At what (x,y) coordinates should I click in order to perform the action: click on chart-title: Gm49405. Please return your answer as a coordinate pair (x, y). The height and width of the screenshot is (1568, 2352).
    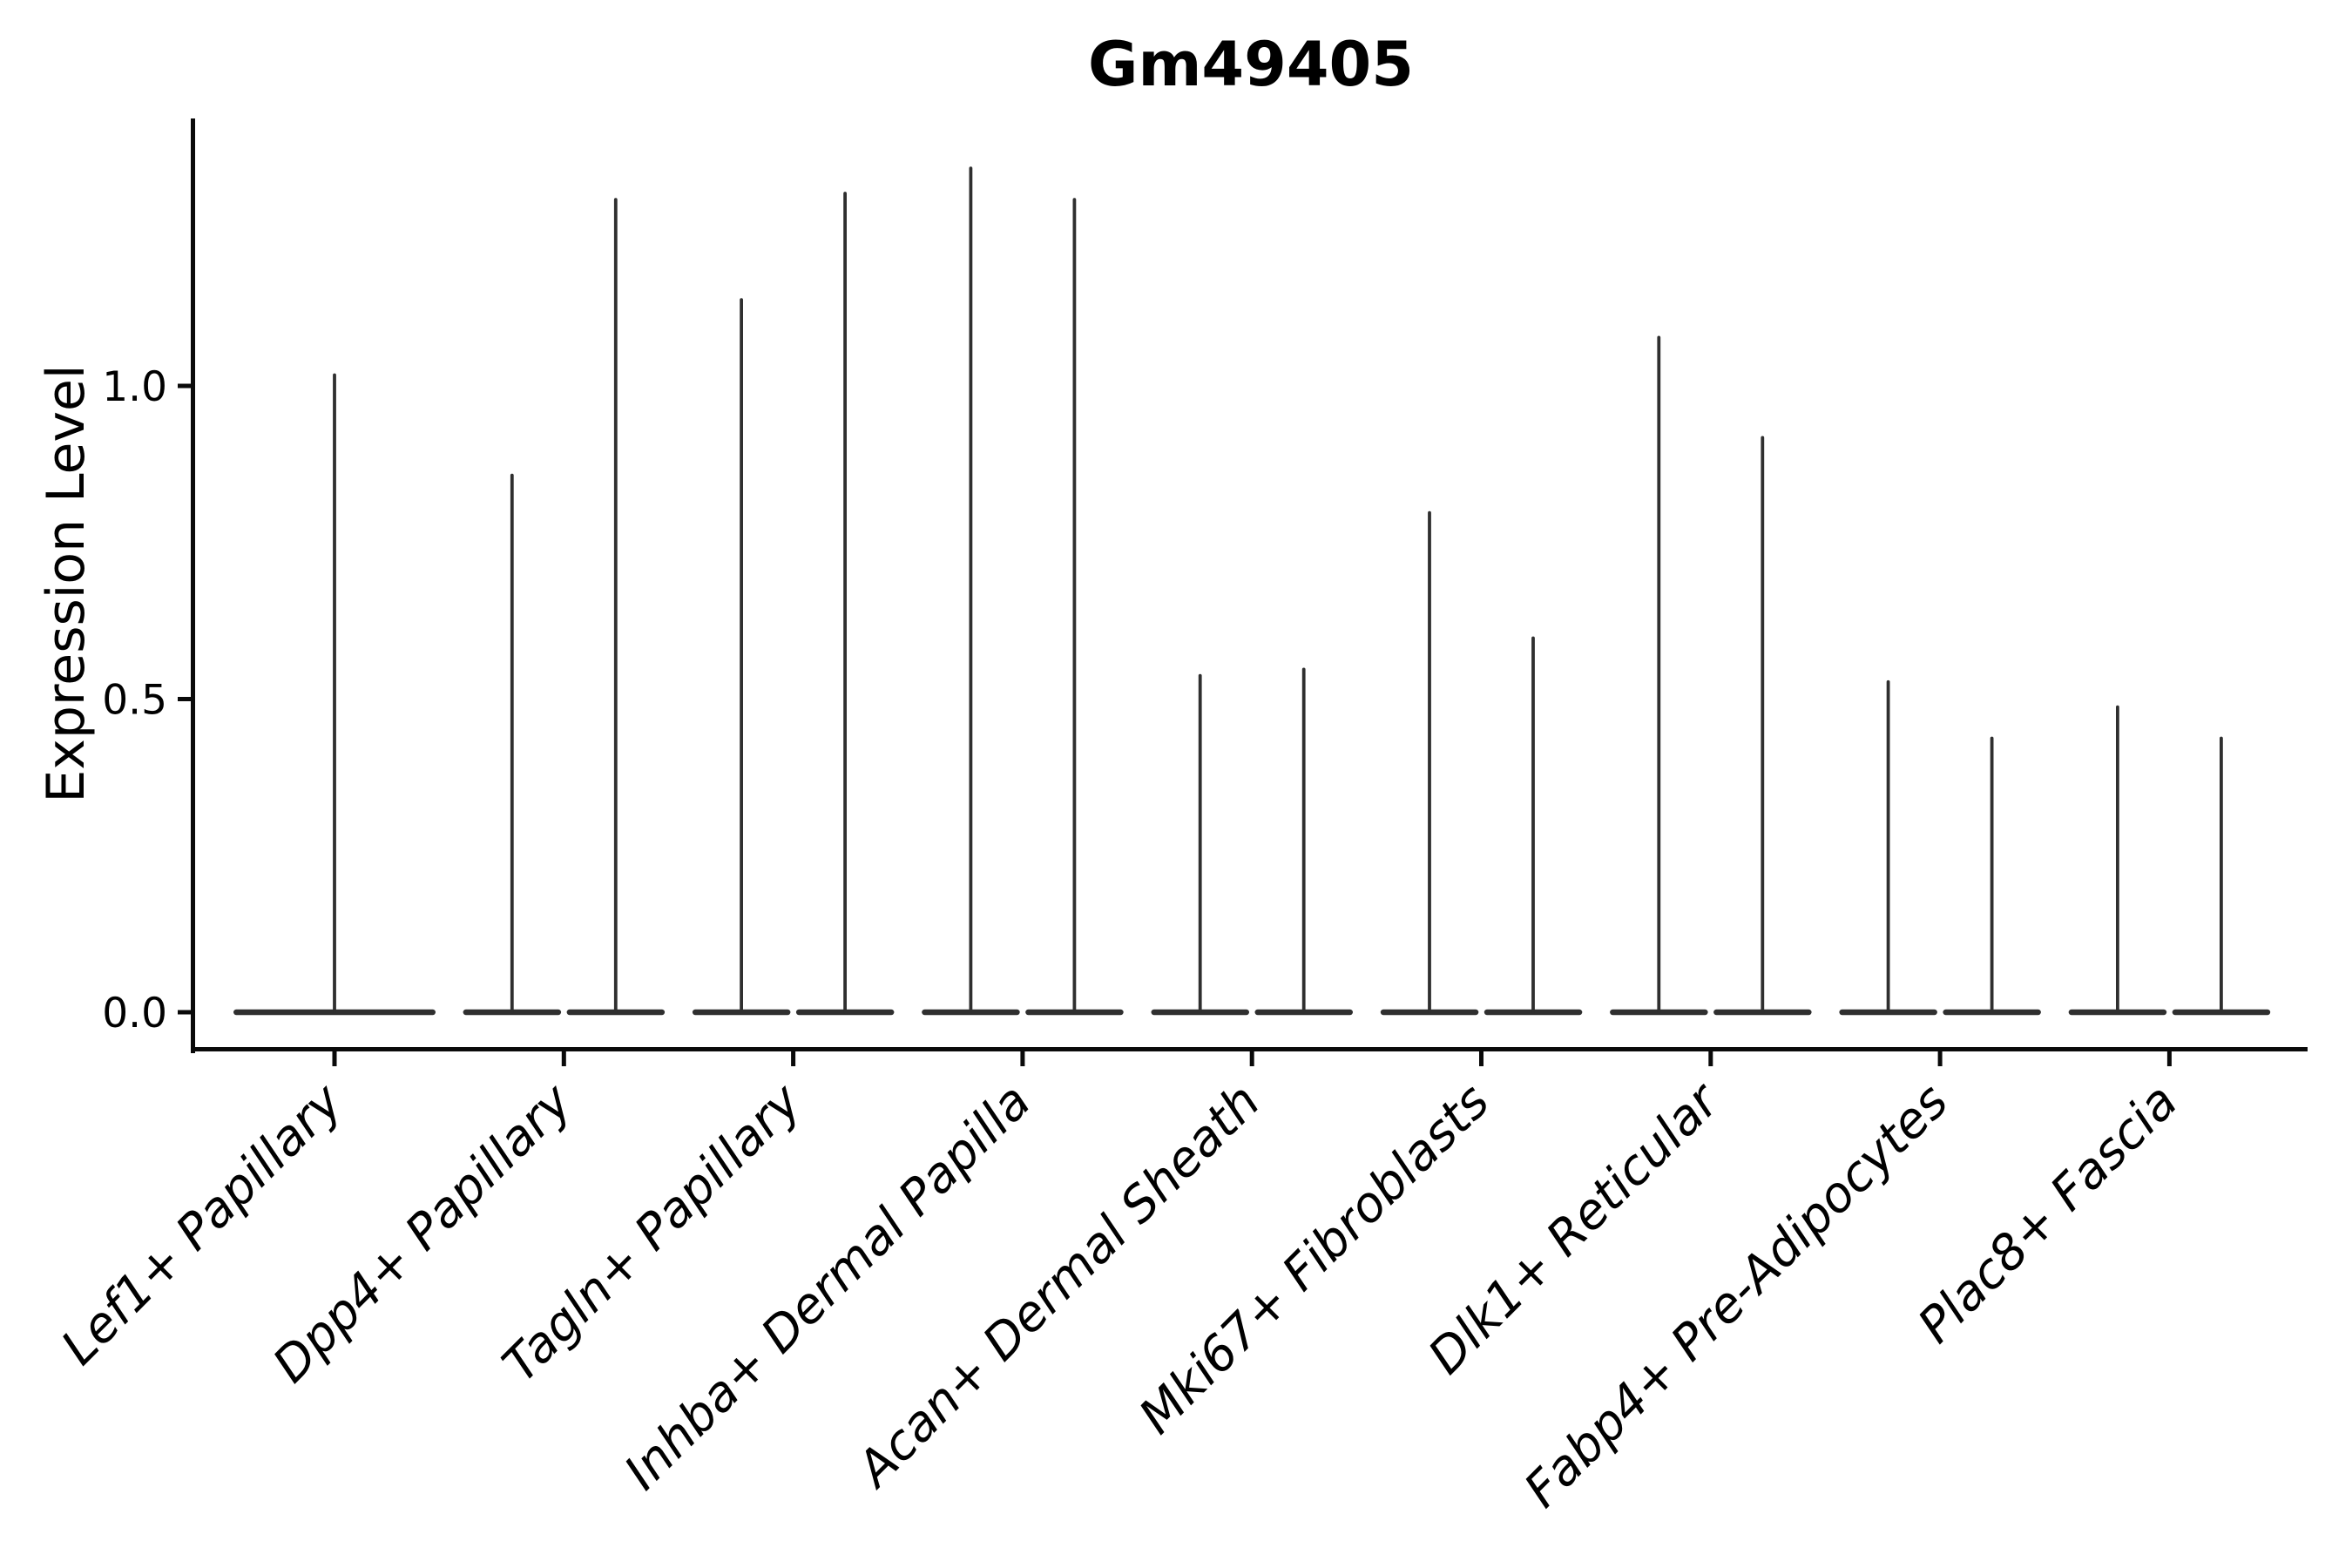
    Looking at the image, I should click on (1251, 64).